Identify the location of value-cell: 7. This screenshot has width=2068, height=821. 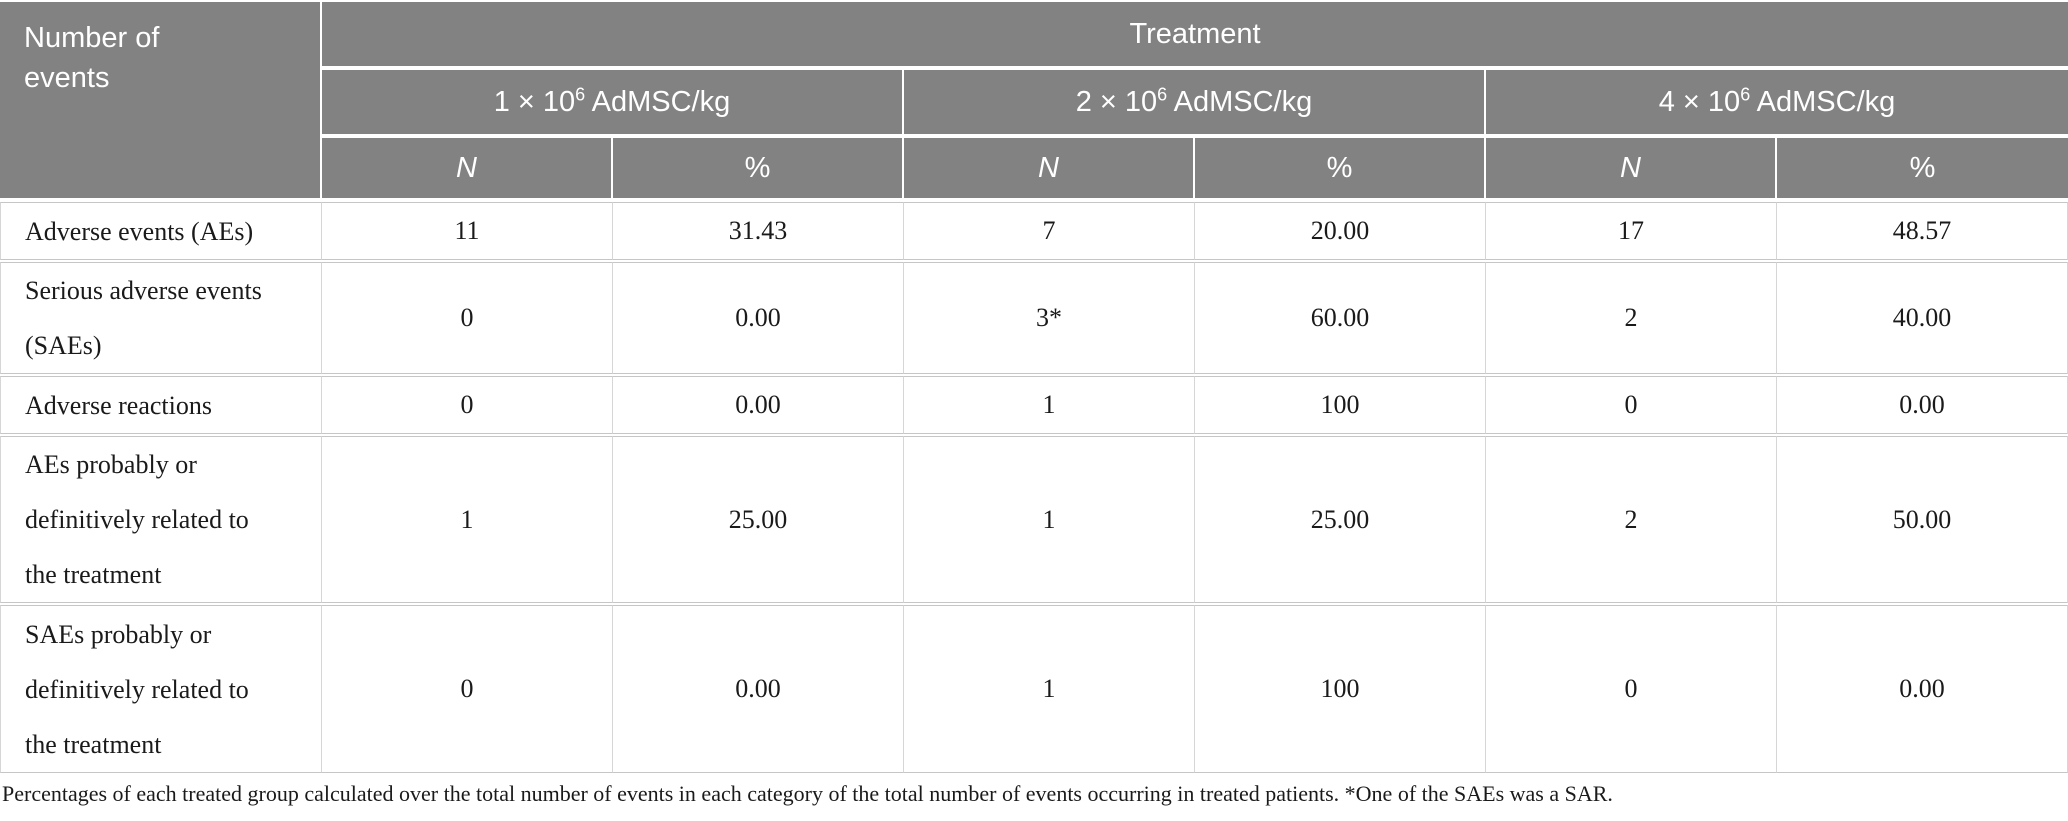
(1049, 231).